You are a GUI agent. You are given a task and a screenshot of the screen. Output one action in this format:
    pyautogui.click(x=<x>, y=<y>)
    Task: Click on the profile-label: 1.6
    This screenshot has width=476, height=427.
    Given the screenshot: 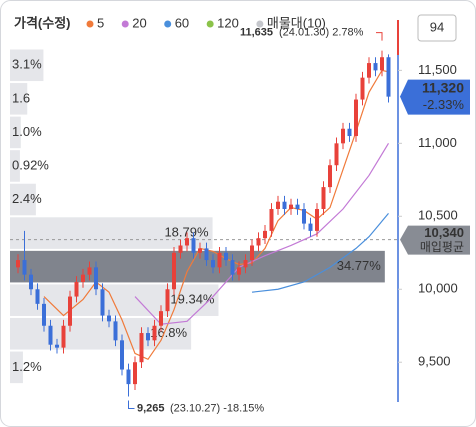 What is the action you would take?
    pyautogui.click(x=21, y=97)
    